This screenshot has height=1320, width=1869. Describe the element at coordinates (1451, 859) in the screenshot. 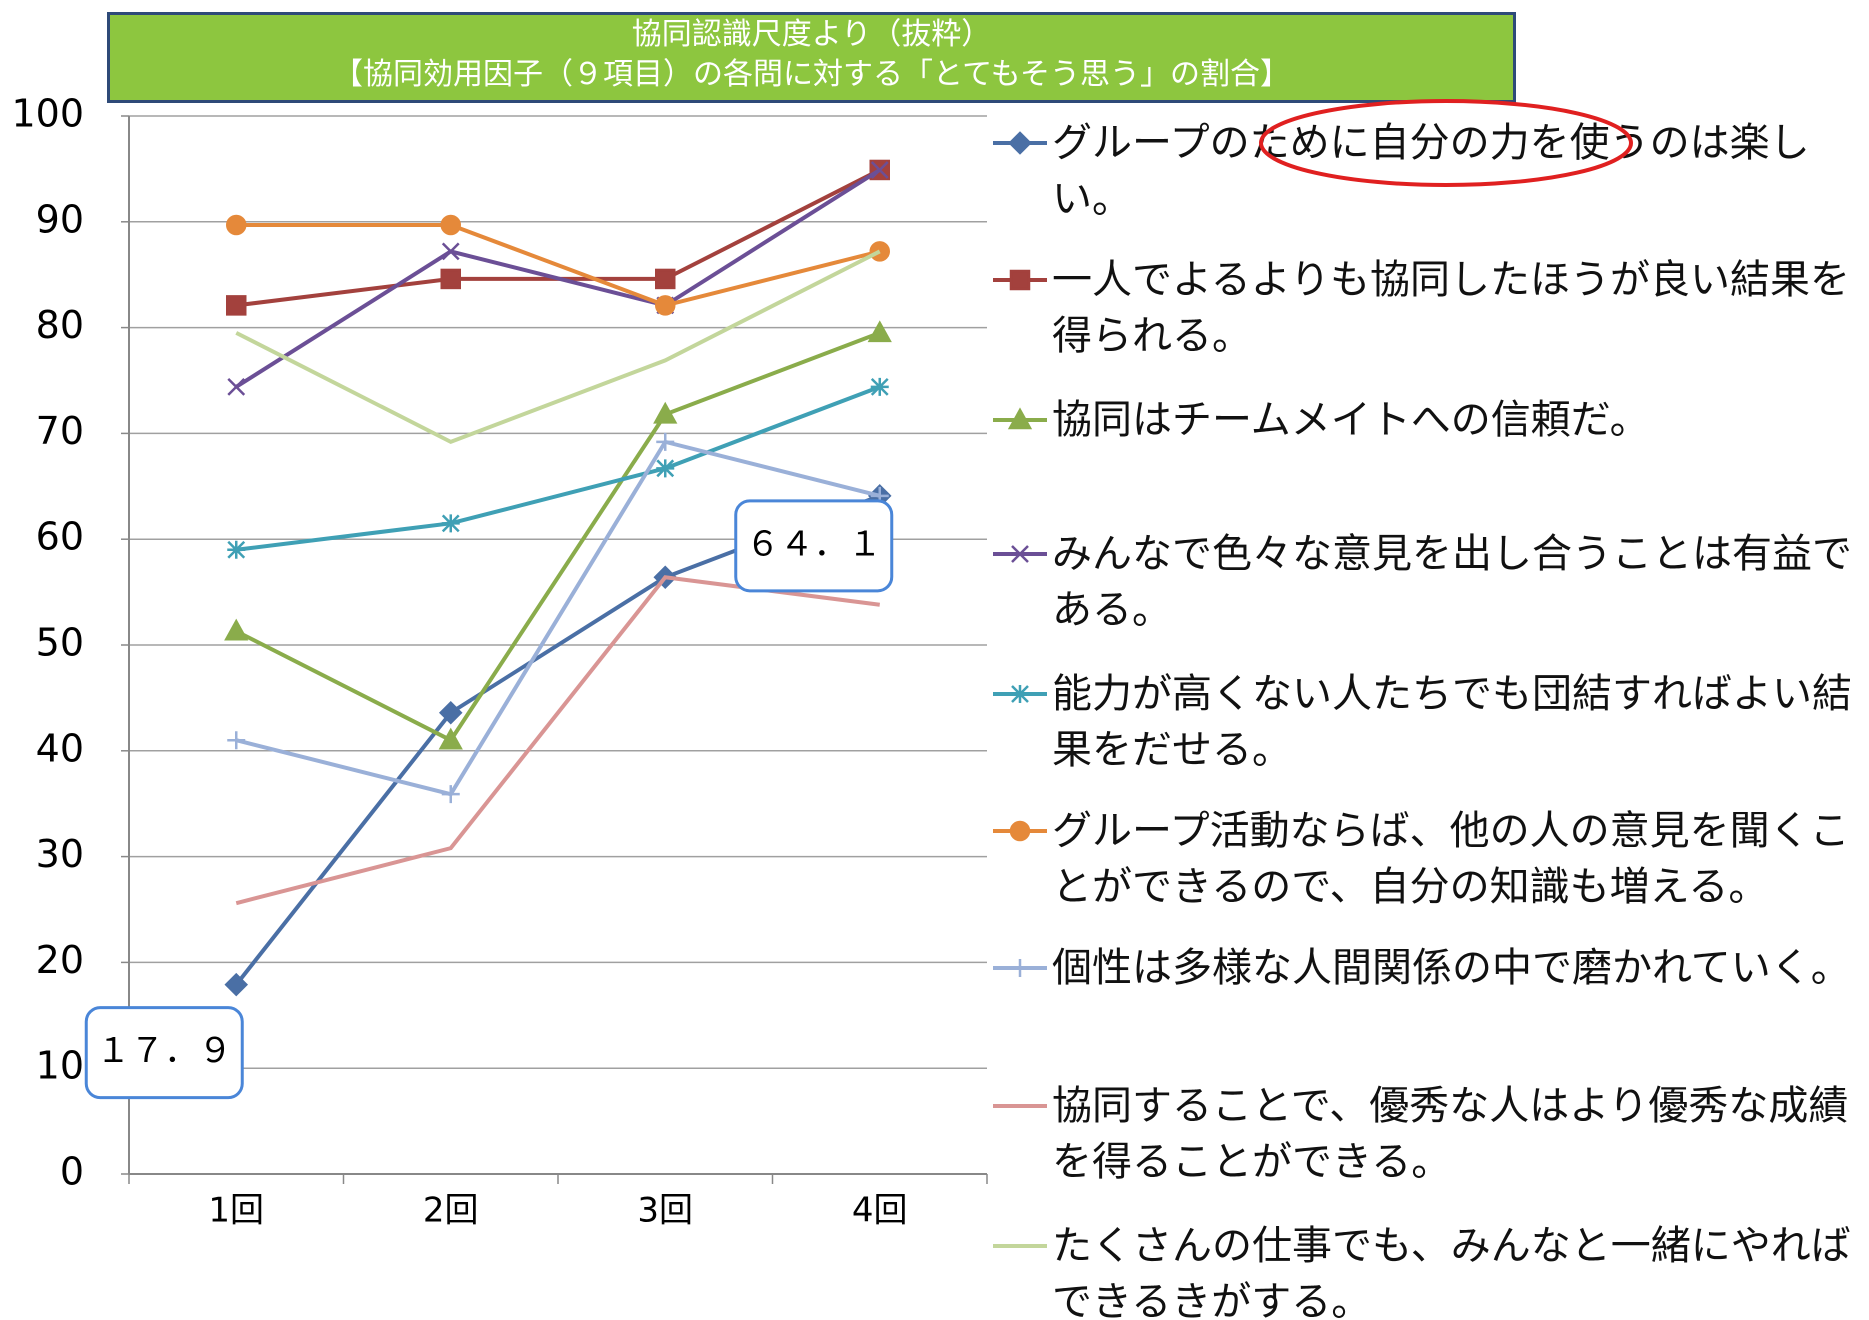

I see `legend-label: グループ活動ならば、他の人の意見を聞くことができるので、自分の知識も増える。` at that location.